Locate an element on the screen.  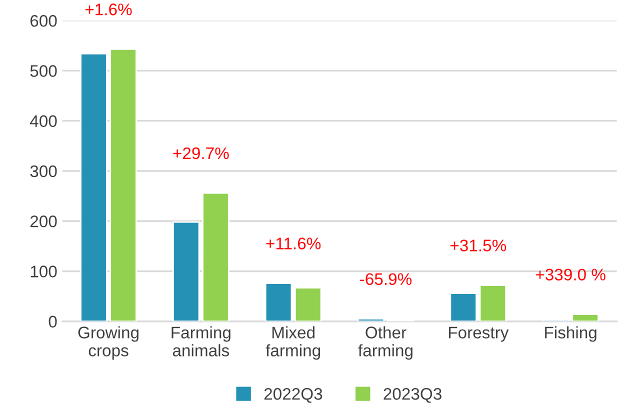
text: +1.6% is located at coordinates (108, 10).